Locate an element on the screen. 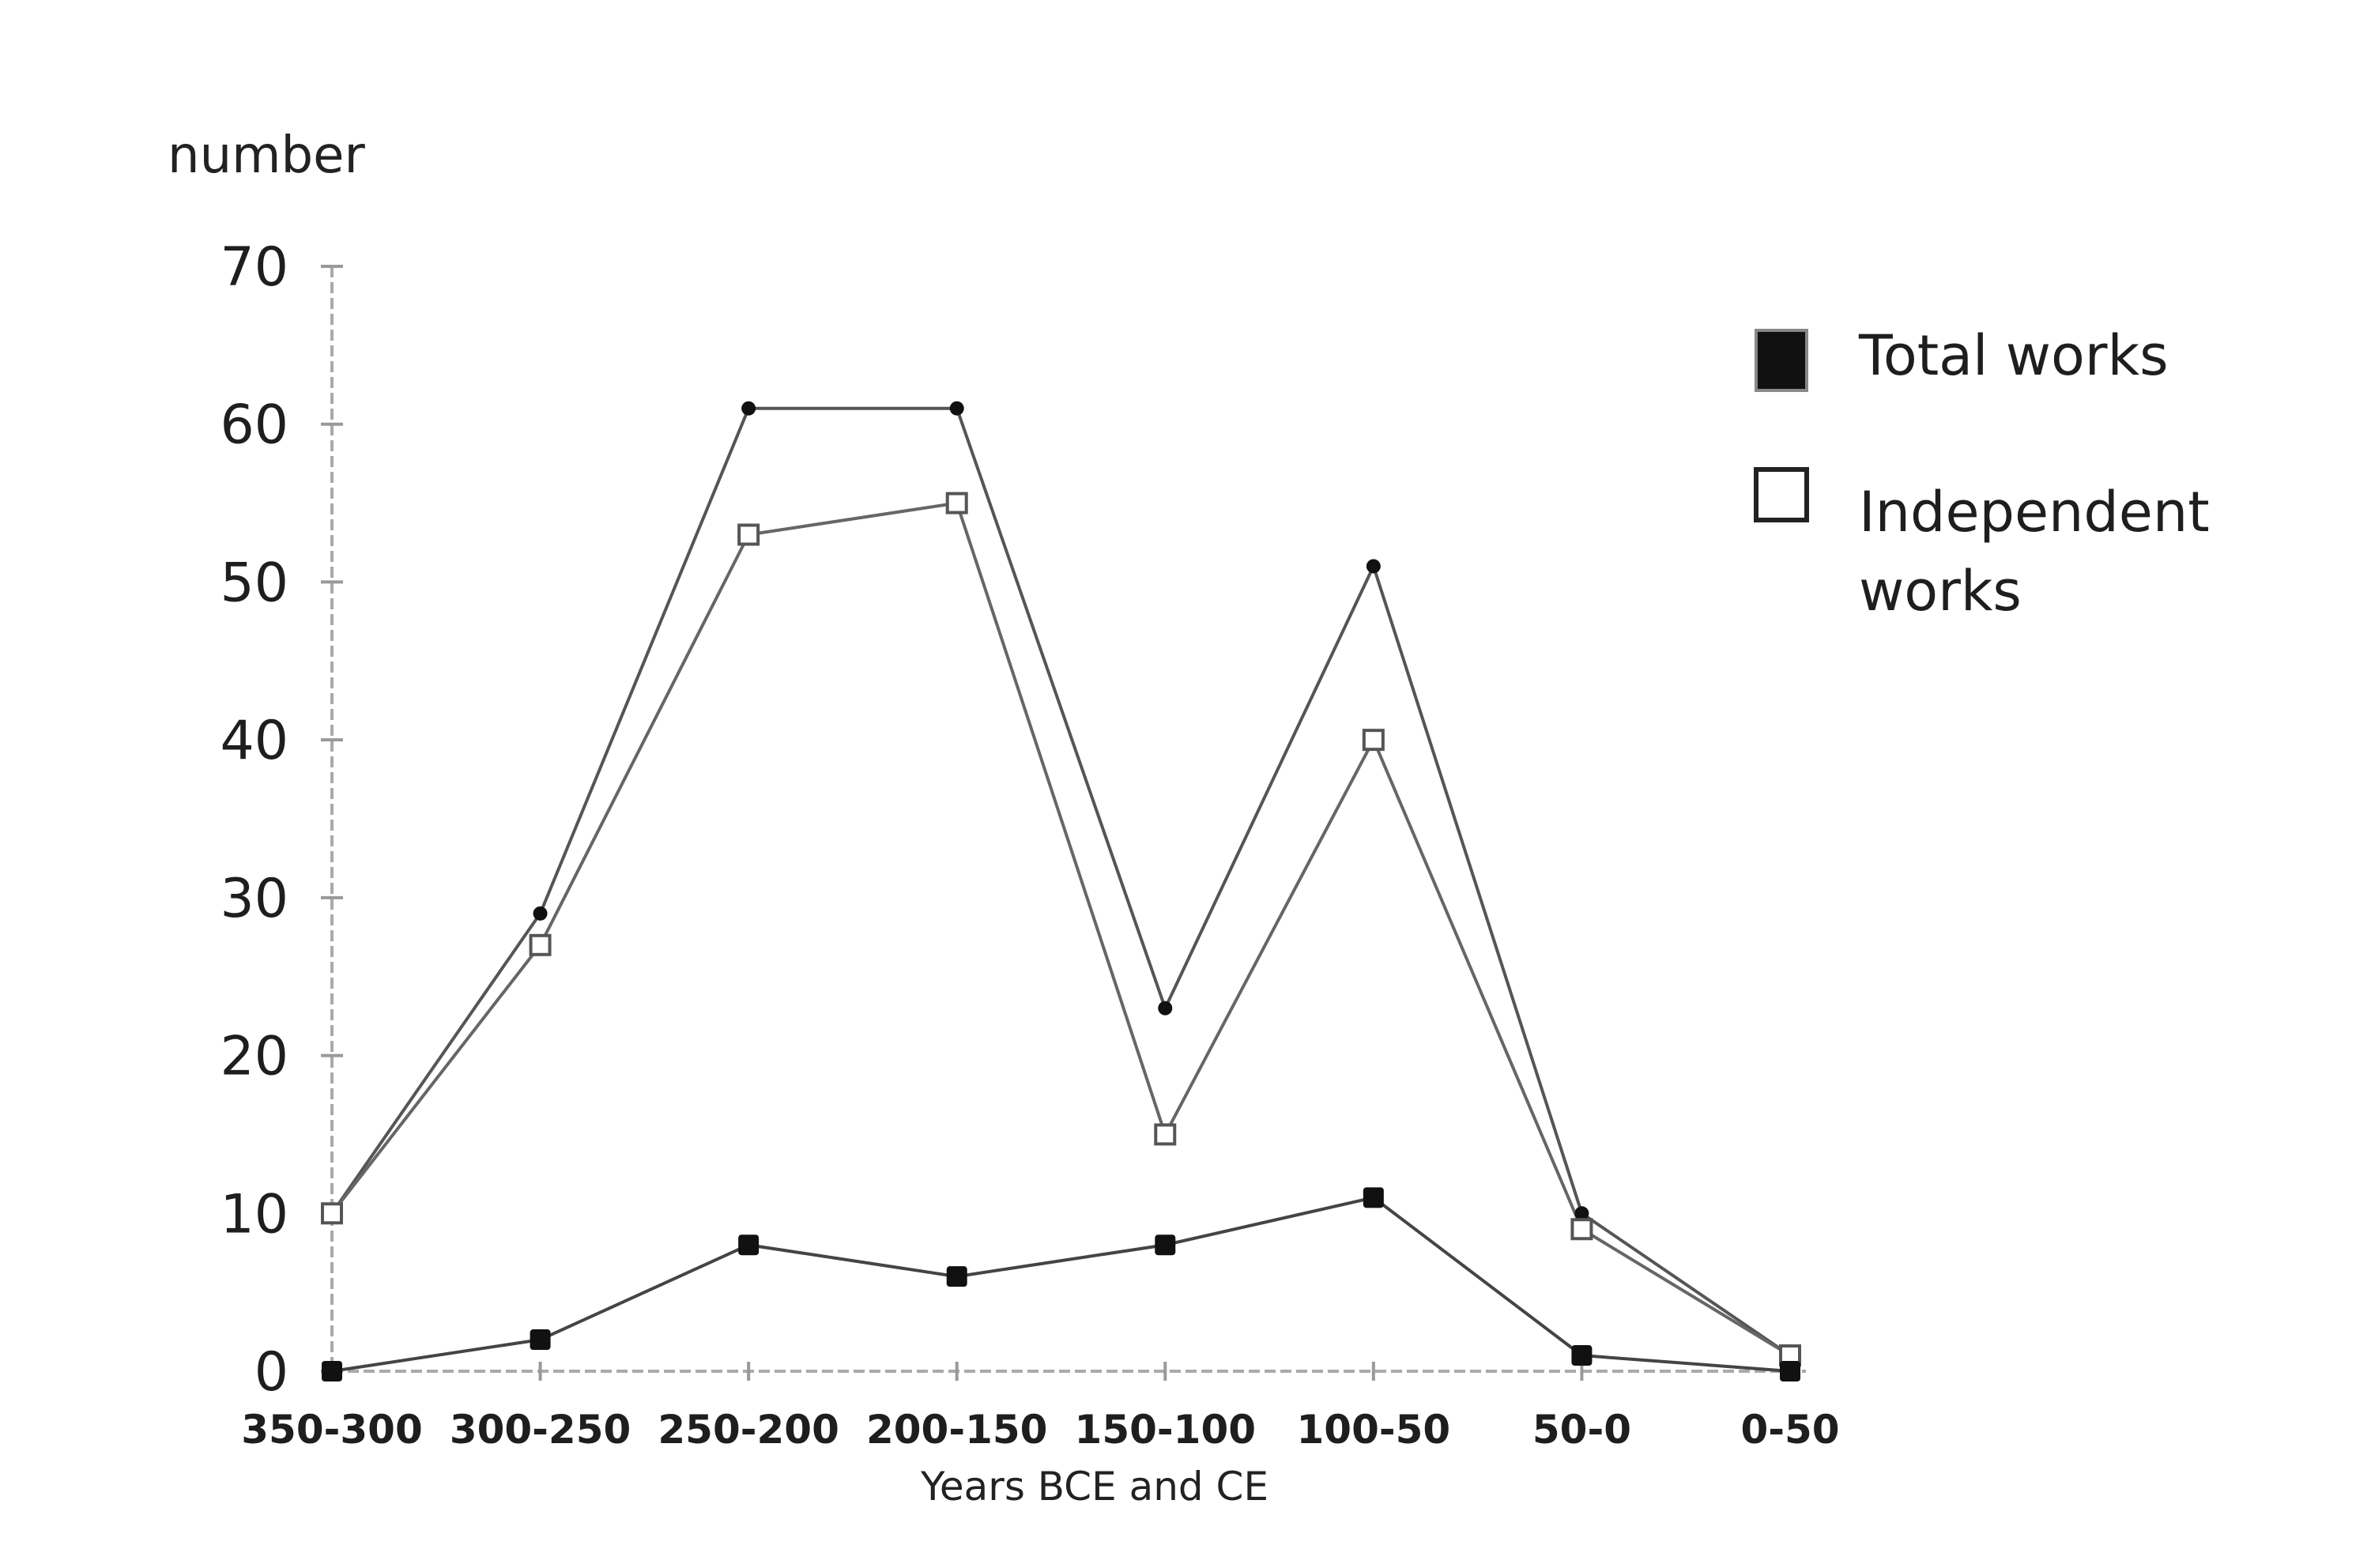 The image size is (2371, 1568). x-tick-label: 250-200 is located at coordinates (748, 1430).